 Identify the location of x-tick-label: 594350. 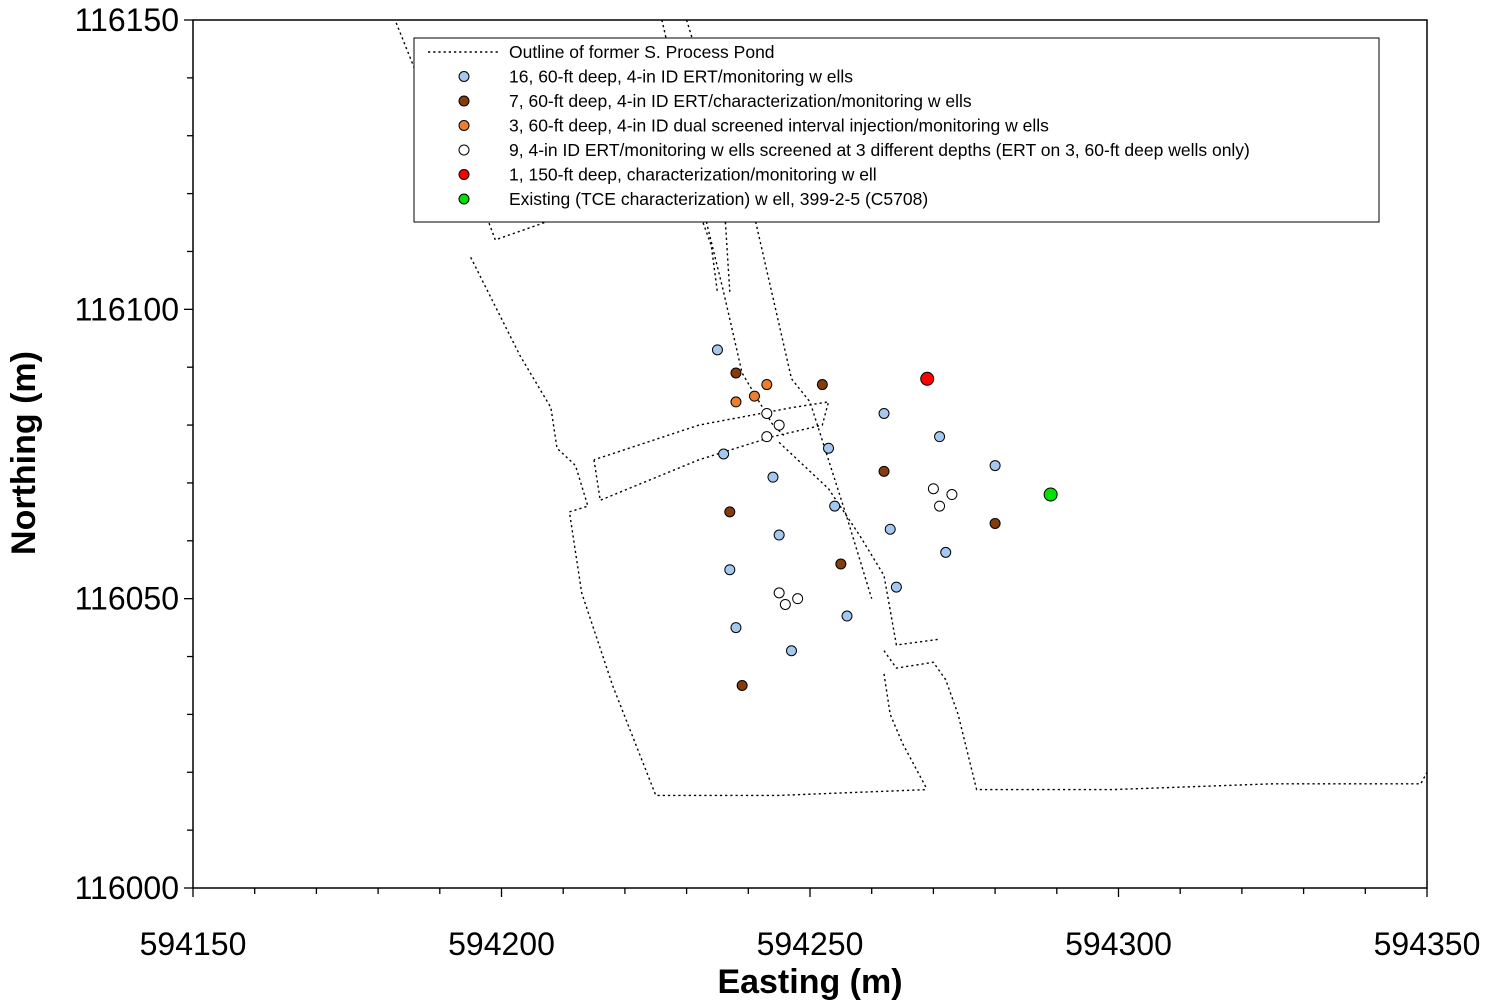
(1427, 944).